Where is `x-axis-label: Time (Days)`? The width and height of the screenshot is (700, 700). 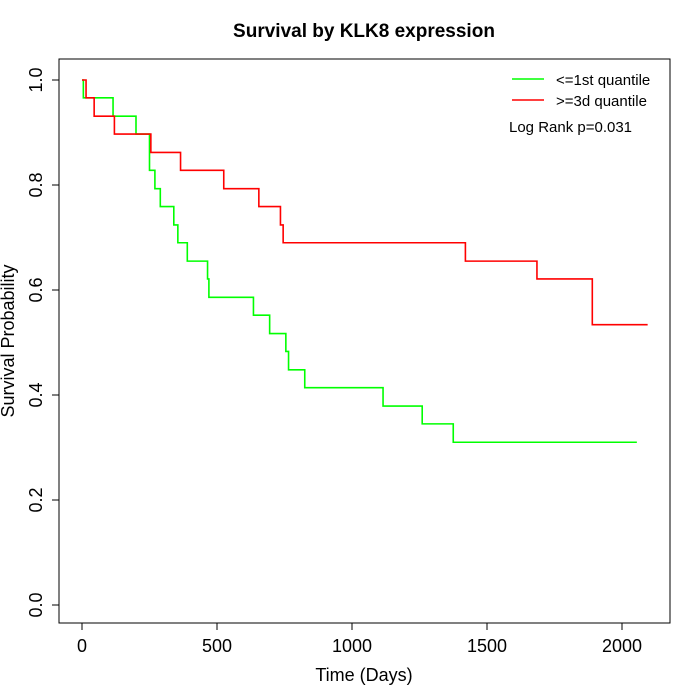 x-axis-label: Time (Days) is located at coordinates (363, 675).